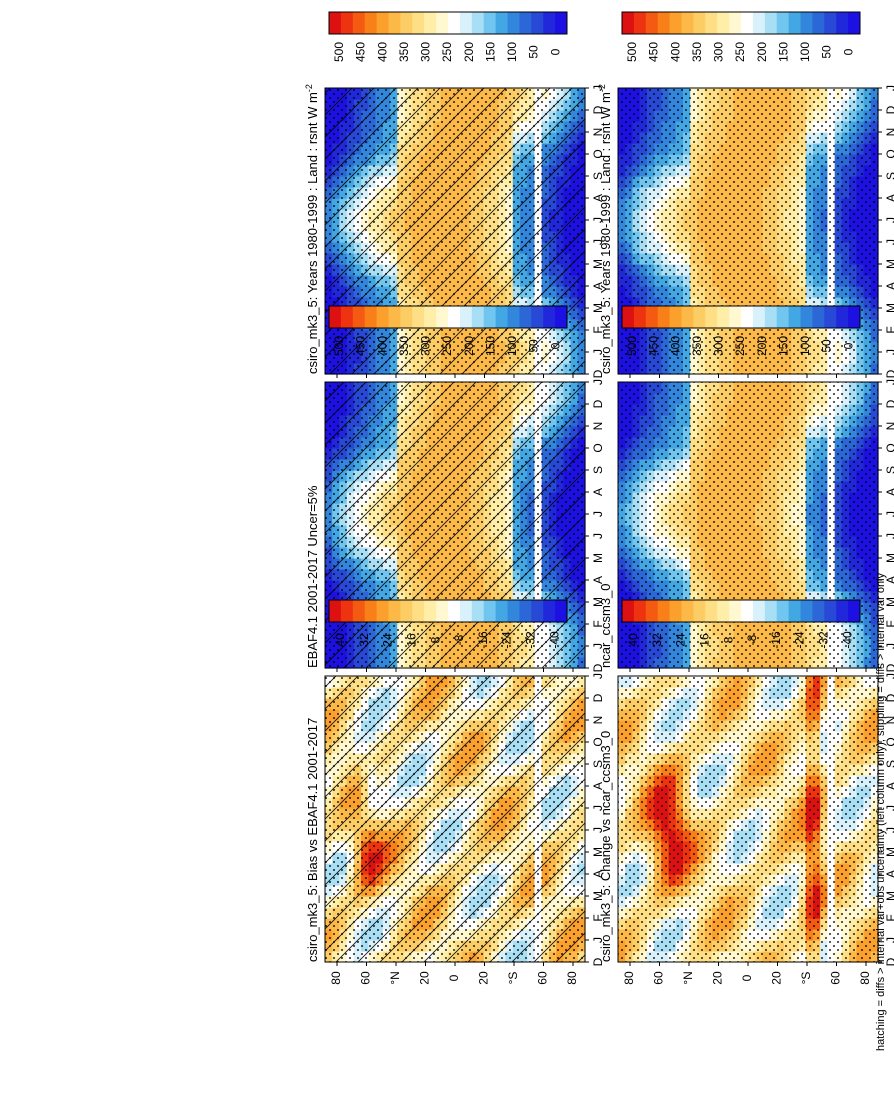  What do you see at coordinates (448, 36) in the screenshot?
I see `colorbar-p1: 500 450 400 350 300 250 200 150 100 50 0` at bounding box center [448, 36].